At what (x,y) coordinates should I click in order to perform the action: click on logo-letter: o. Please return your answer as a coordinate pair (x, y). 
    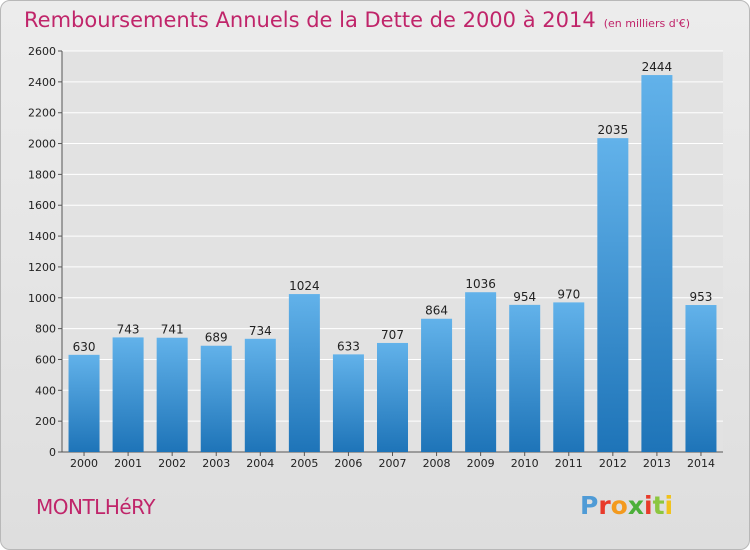
    Looking at the image, I should click on (619, 505).